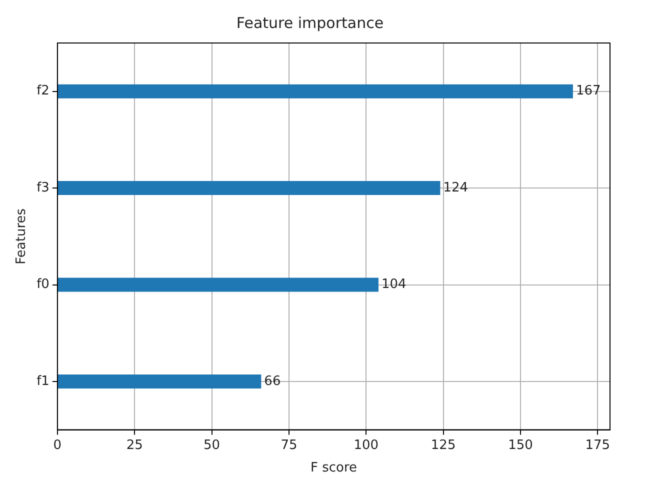 This screenshot has width=650, height=490. Describe the element at coordinates (134, 445) in the screenshot. I see `x-tick-label: 25` at that location.